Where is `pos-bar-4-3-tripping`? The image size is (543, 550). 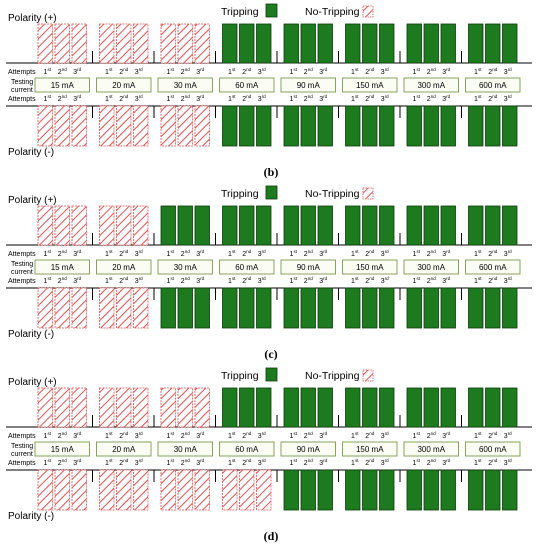 pos-bar-4-3-tripping is located at coordinates (264, 43).